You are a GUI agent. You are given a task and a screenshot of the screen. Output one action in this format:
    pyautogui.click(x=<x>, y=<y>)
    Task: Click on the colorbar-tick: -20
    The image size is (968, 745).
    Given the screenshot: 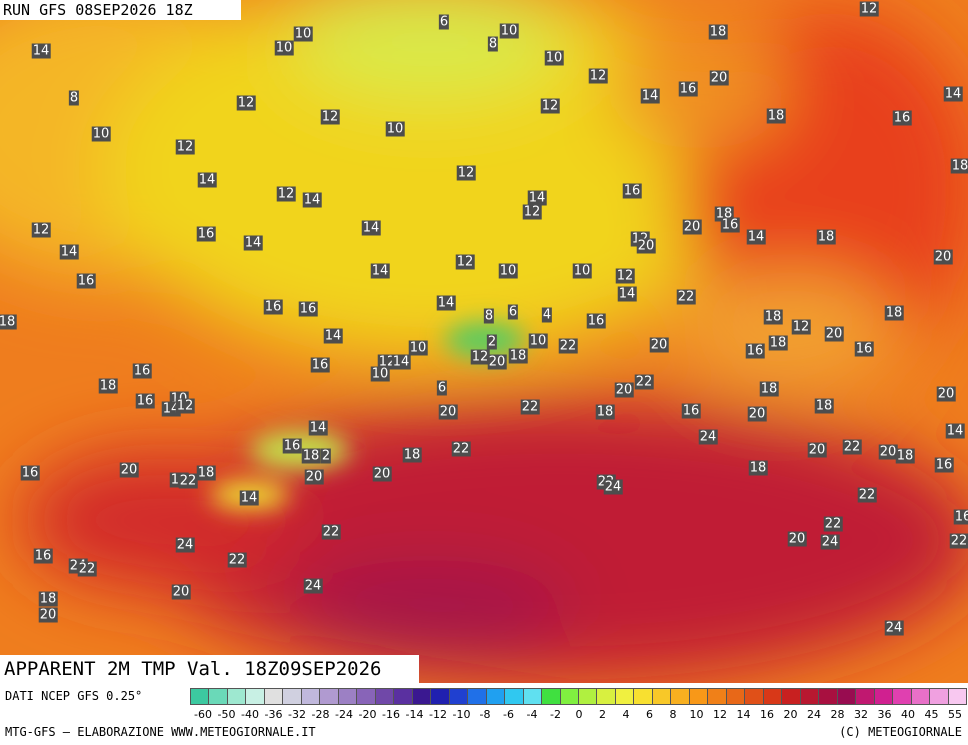 What is the action you would take?
    pyautogui.click(x=367, y=714)
    